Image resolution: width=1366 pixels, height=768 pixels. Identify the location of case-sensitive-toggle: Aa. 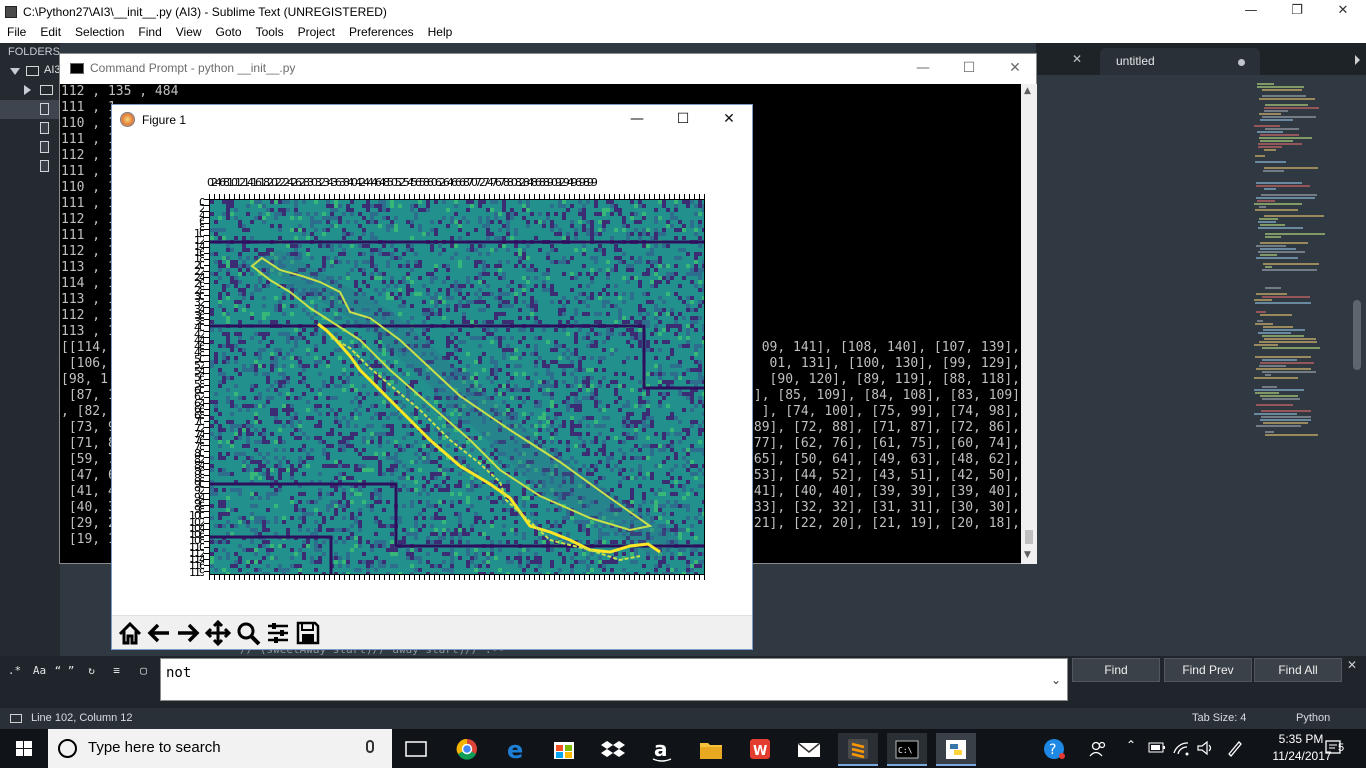
(39, 670).